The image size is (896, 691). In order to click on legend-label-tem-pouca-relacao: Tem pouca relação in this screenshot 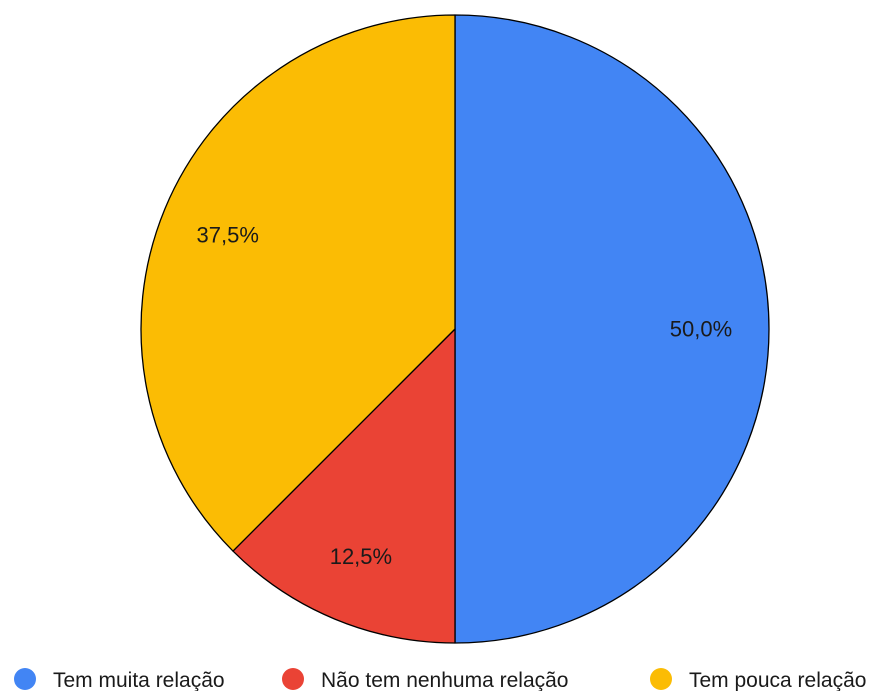, I will do `click(777, 680)`.